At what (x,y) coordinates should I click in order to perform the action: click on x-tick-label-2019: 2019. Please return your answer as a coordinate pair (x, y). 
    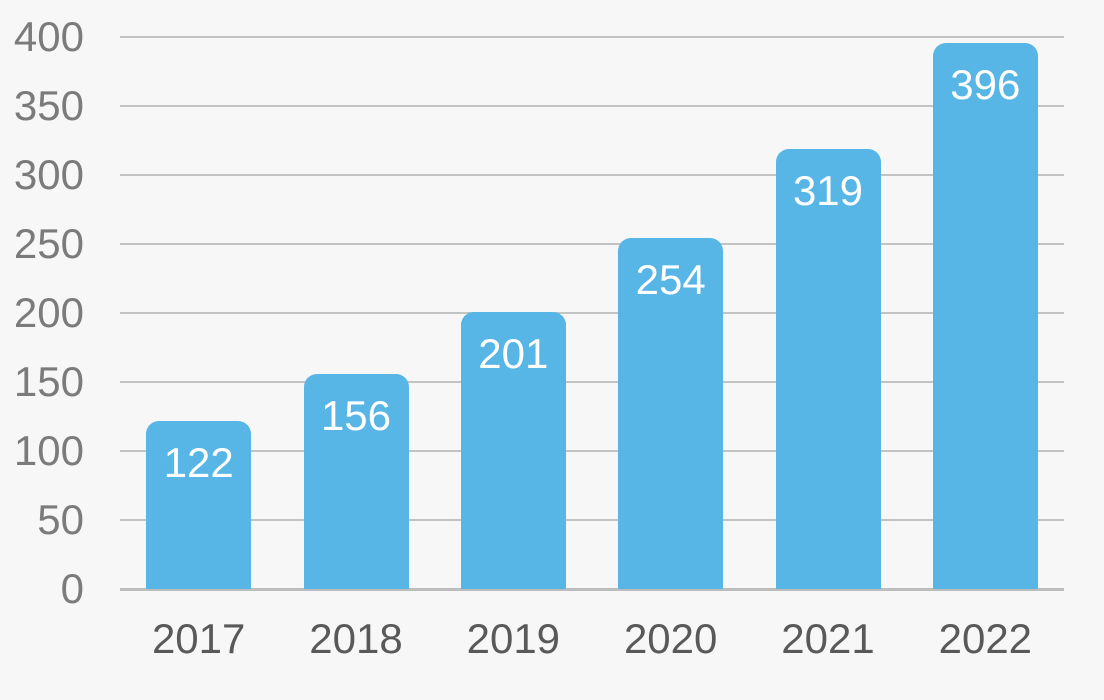
    Looking at the image, I should click on (513, 638).